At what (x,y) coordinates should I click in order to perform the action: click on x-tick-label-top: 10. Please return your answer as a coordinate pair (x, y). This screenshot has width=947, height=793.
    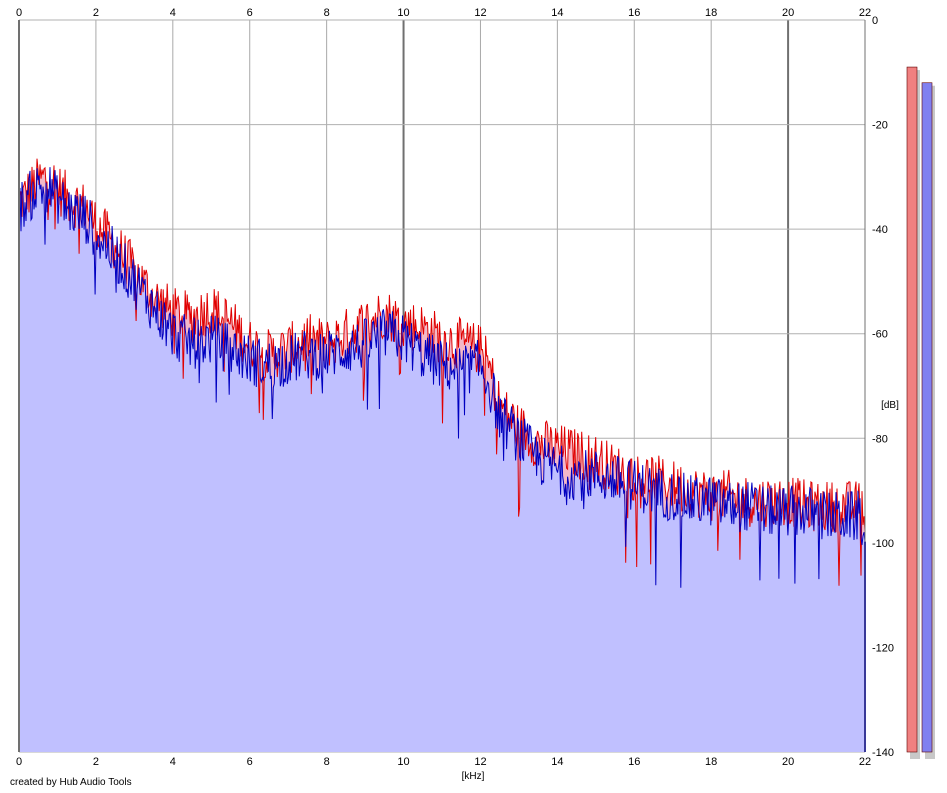
    Looking at the image, I should click on (403, 13).